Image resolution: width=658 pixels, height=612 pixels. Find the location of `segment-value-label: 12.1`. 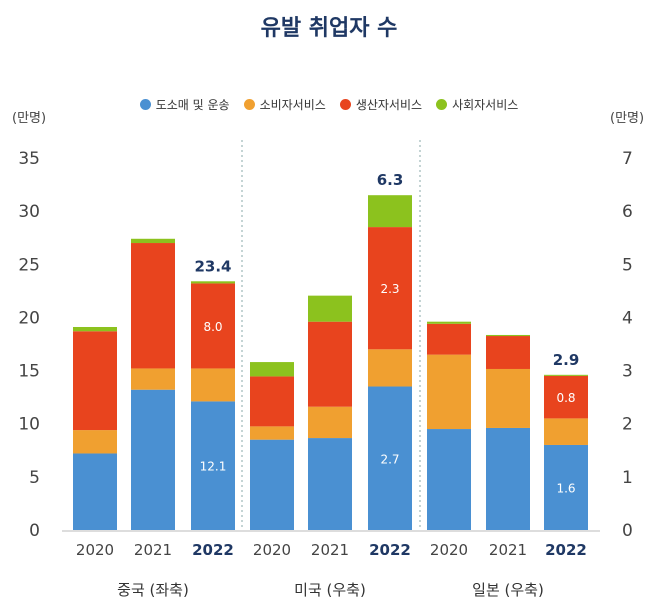

segment-value-label: 12.1 is located at coordinates (213, 467).